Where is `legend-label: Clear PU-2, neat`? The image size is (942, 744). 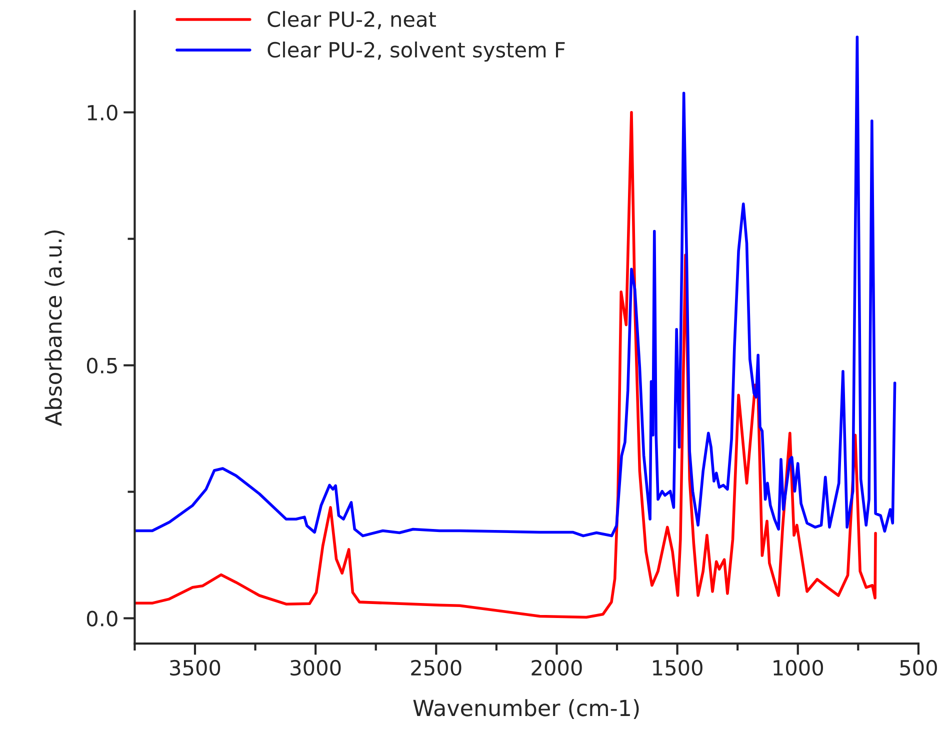 legend-label: Clear PU-2, neat is located at coordinates (352, 20).